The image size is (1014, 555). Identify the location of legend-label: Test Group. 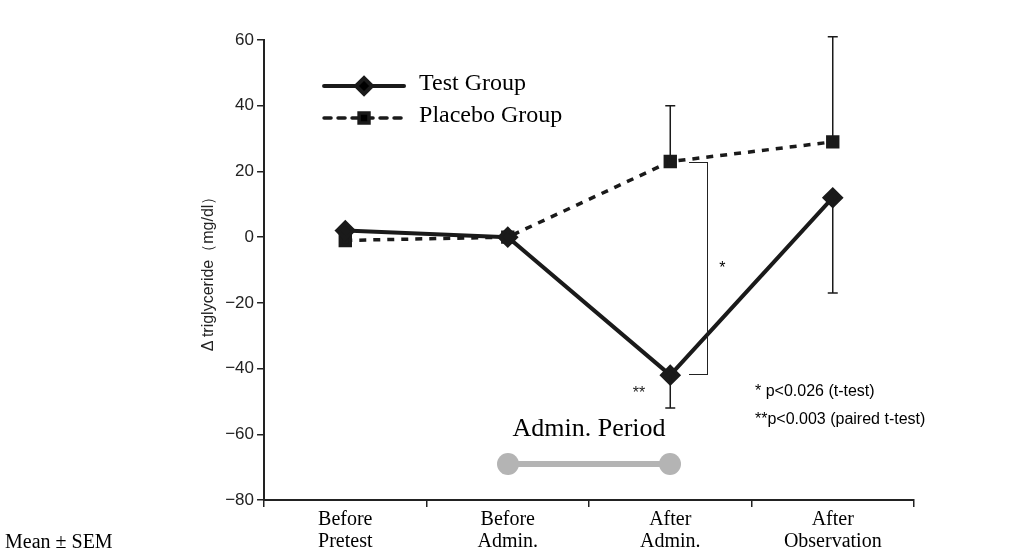
(473, 82).